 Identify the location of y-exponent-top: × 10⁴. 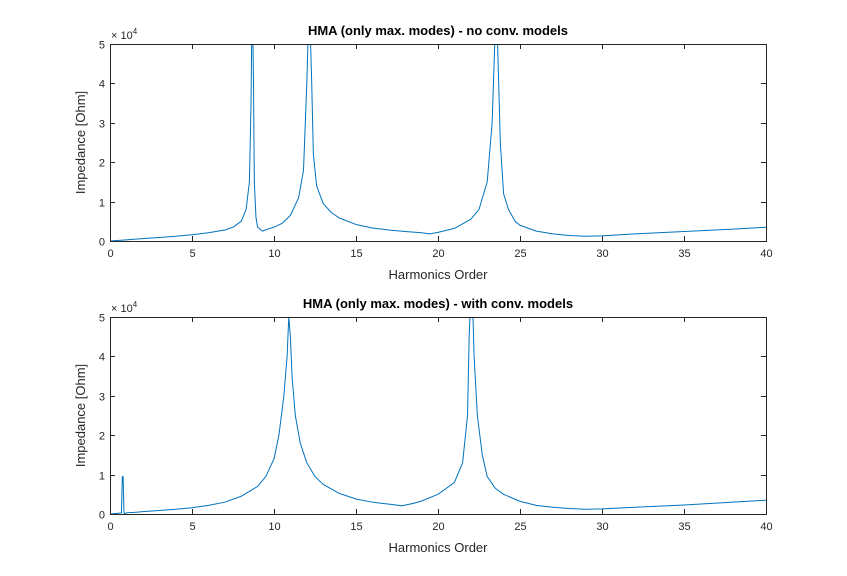
(124, 34).